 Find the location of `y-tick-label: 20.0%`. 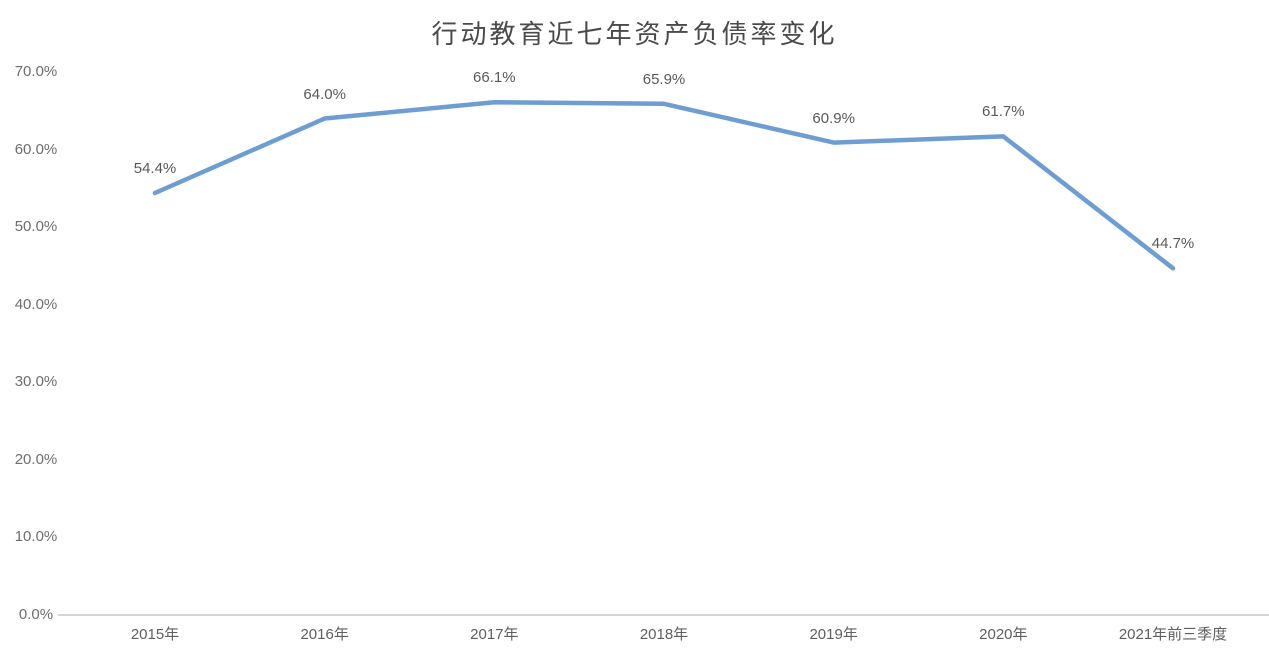

y-tick-label: 20.0% is located at coordinates (36, 459).